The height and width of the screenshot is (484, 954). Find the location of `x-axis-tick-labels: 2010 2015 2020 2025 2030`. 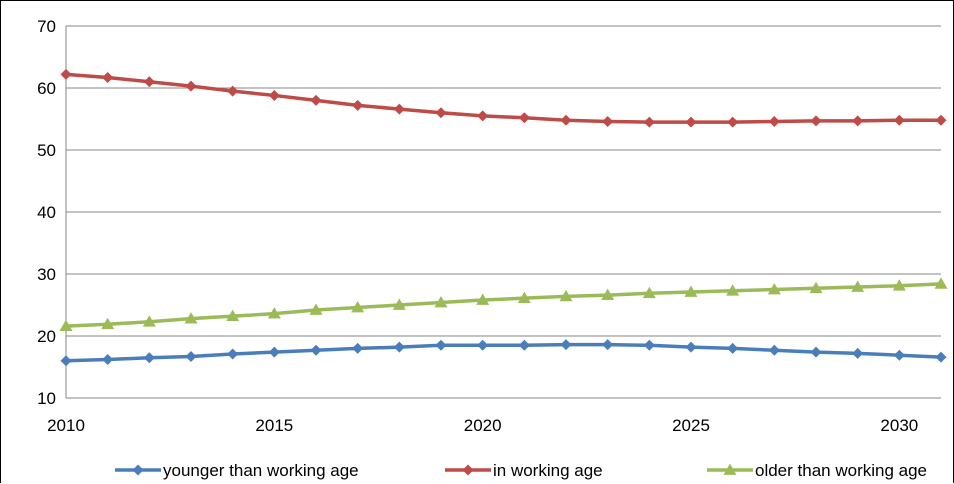

x-axis-tick-labels: 2010 2015 2020 2025 2030 is located at coordinates (482, 425).